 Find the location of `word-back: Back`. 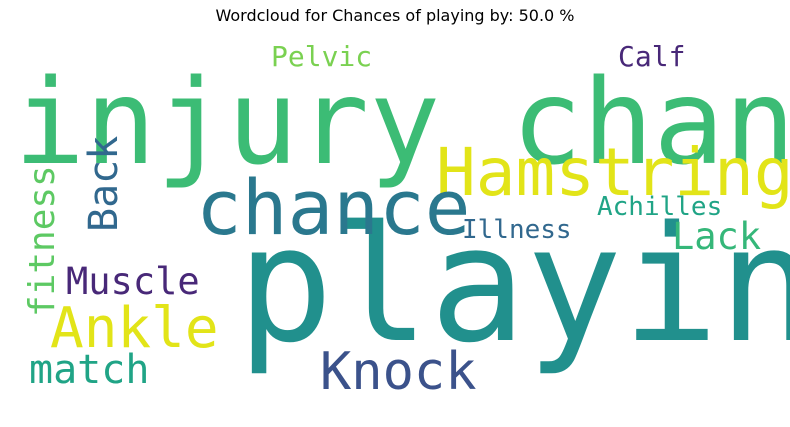

word-back: Back is located at coordinates (104, 183).